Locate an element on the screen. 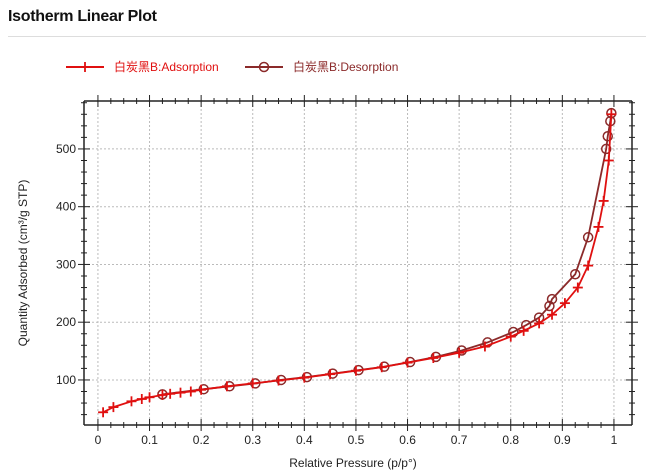 The height and width of the screenshot is (476, 650). y-tick-label: 300 is located at coordinates (66, 264).